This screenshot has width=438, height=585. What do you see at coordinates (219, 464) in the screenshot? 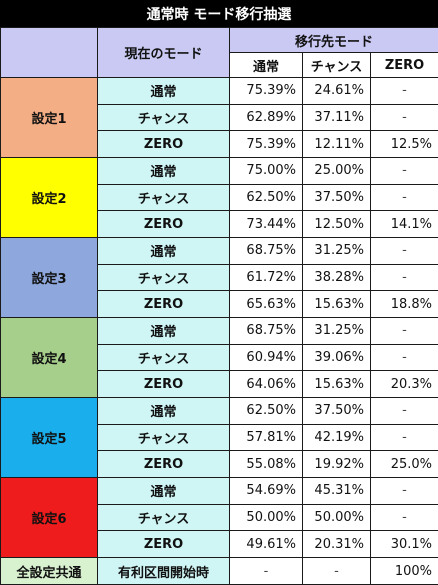
I see `table-row: ZERO 55.08% 19.92% 25.0%` at bounding box center [219, 464].